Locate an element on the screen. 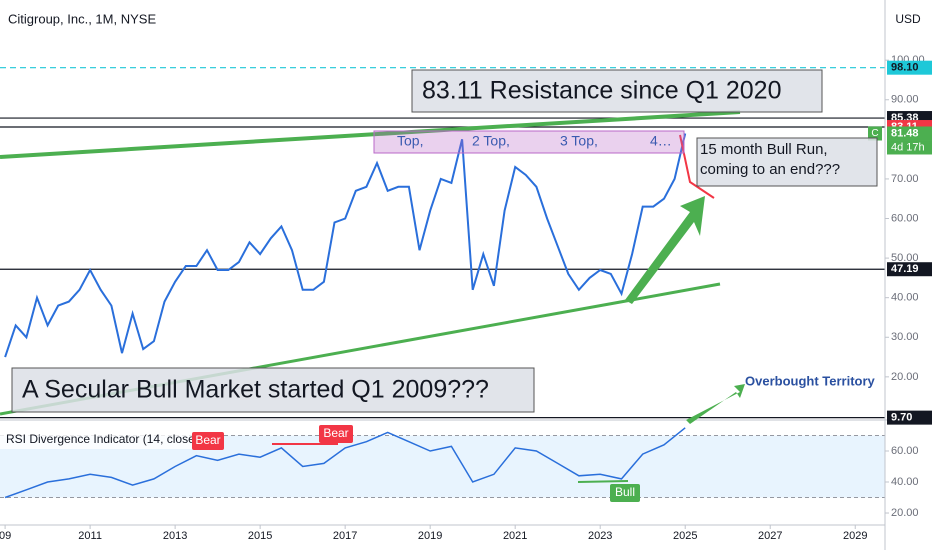 This screenshot has height=550, width=932. currency: USD is located at coordinates (908, 19).